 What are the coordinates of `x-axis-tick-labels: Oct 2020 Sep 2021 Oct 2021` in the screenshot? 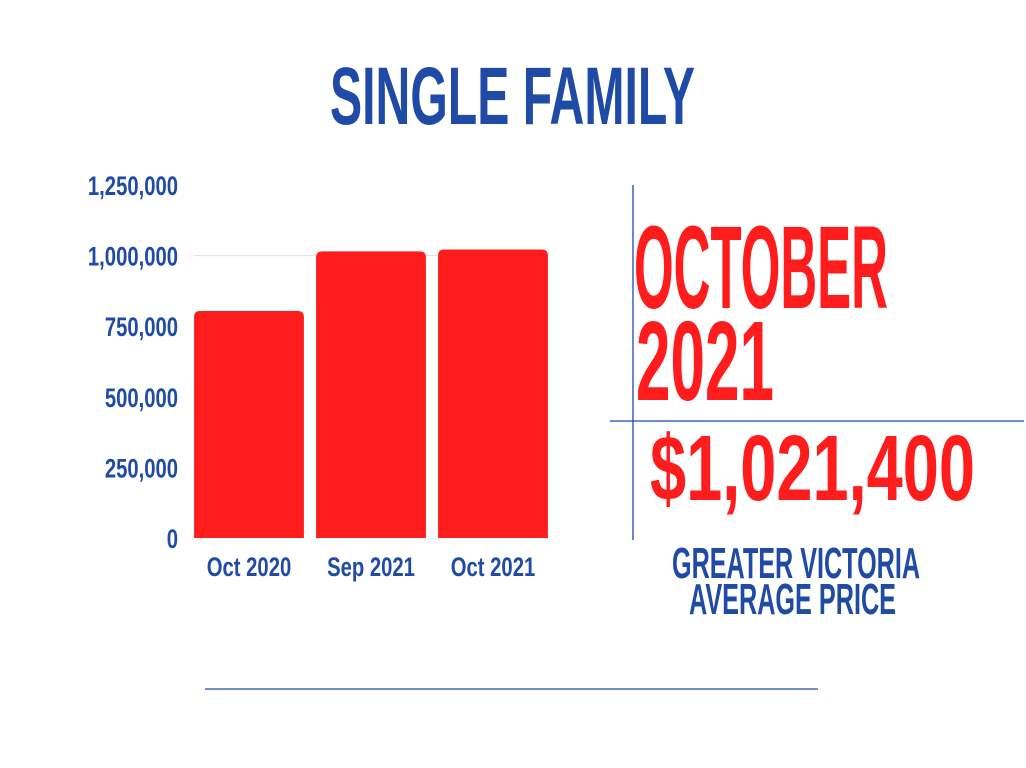 It's located at (371, 567).